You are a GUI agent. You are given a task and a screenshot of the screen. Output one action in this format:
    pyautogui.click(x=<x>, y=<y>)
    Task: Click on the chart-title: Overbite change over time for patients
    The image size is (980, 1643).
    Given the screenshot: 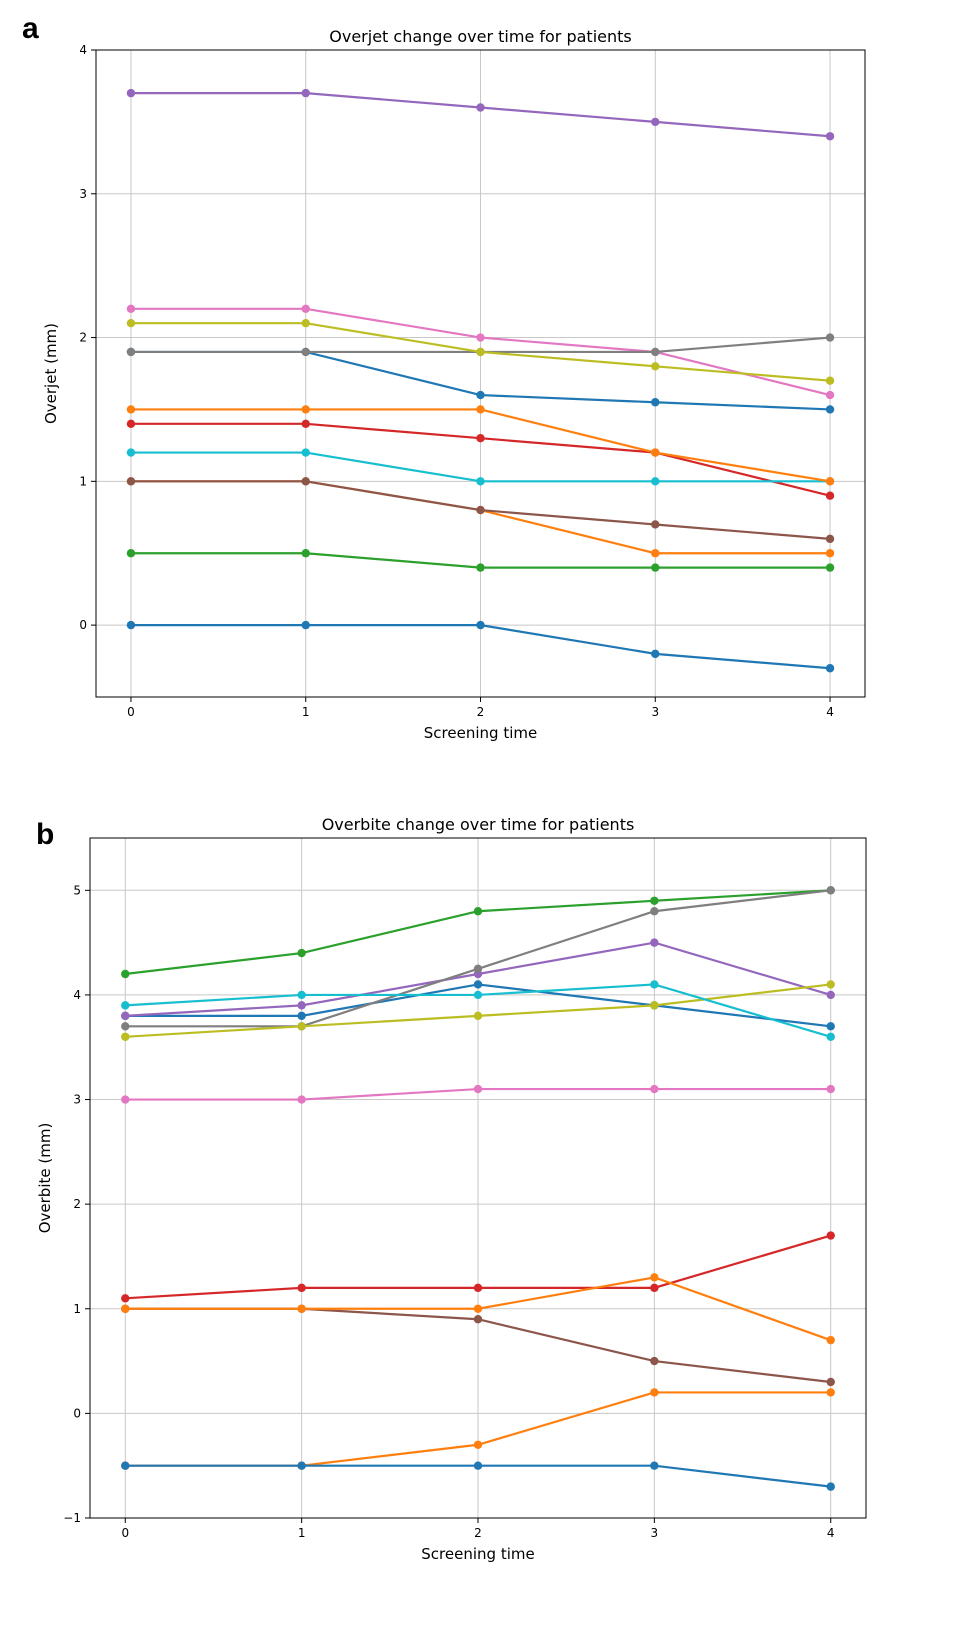 What is the action you would take?
    pyautogui.click(x=478, y=824)
    